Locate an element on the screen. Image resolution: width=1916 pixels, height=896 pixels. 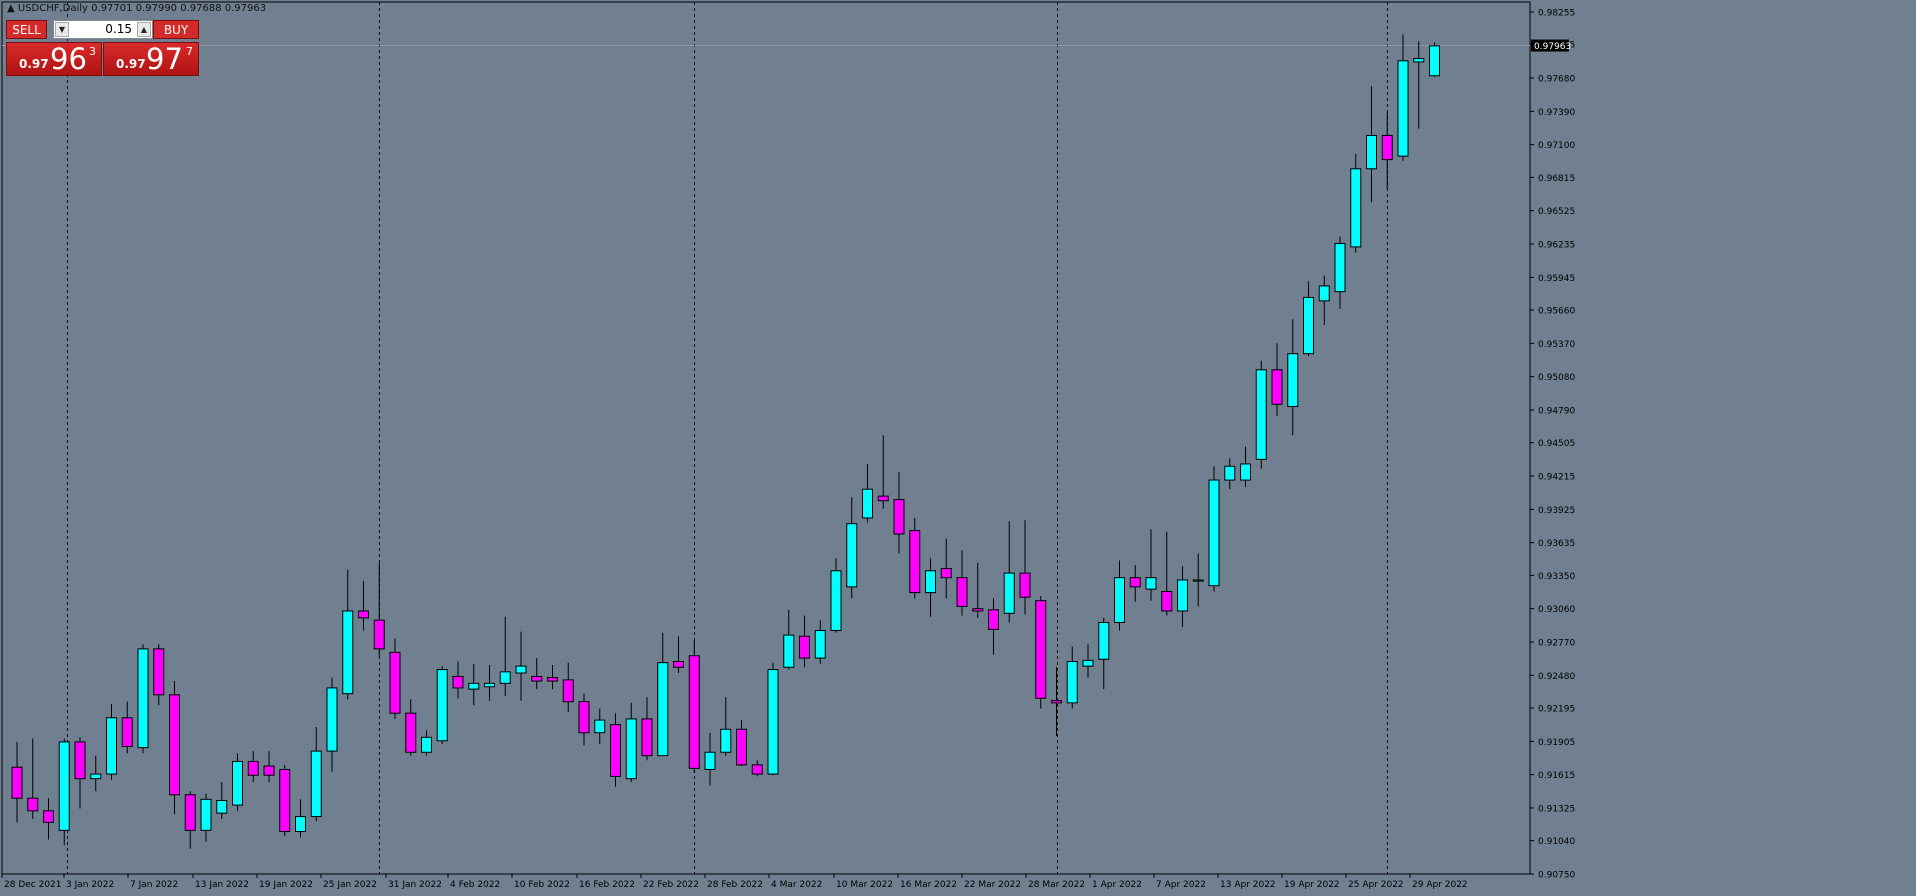
x-tick-label: 13 Apr 2022 is located at coordinates (1248, 885).